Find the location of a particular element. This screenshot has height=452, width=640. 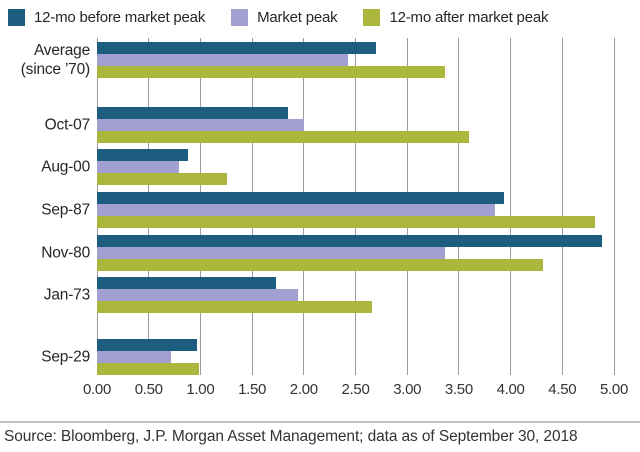

category-label: Average (since ’70) is located at coordinates (55, 60).